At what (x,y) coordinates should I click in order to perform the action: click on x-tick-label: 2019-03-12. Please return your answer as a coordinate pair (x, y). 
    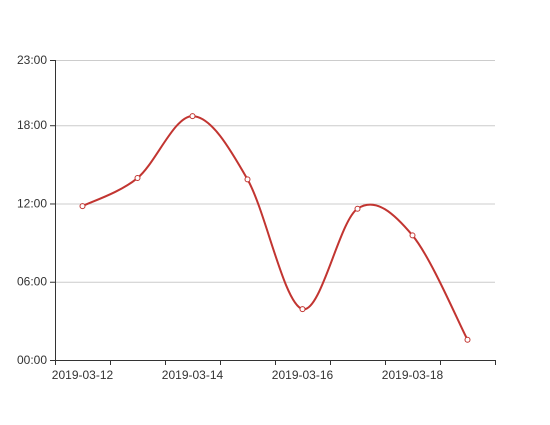
    Looking at the image, I should click on (83, 375).